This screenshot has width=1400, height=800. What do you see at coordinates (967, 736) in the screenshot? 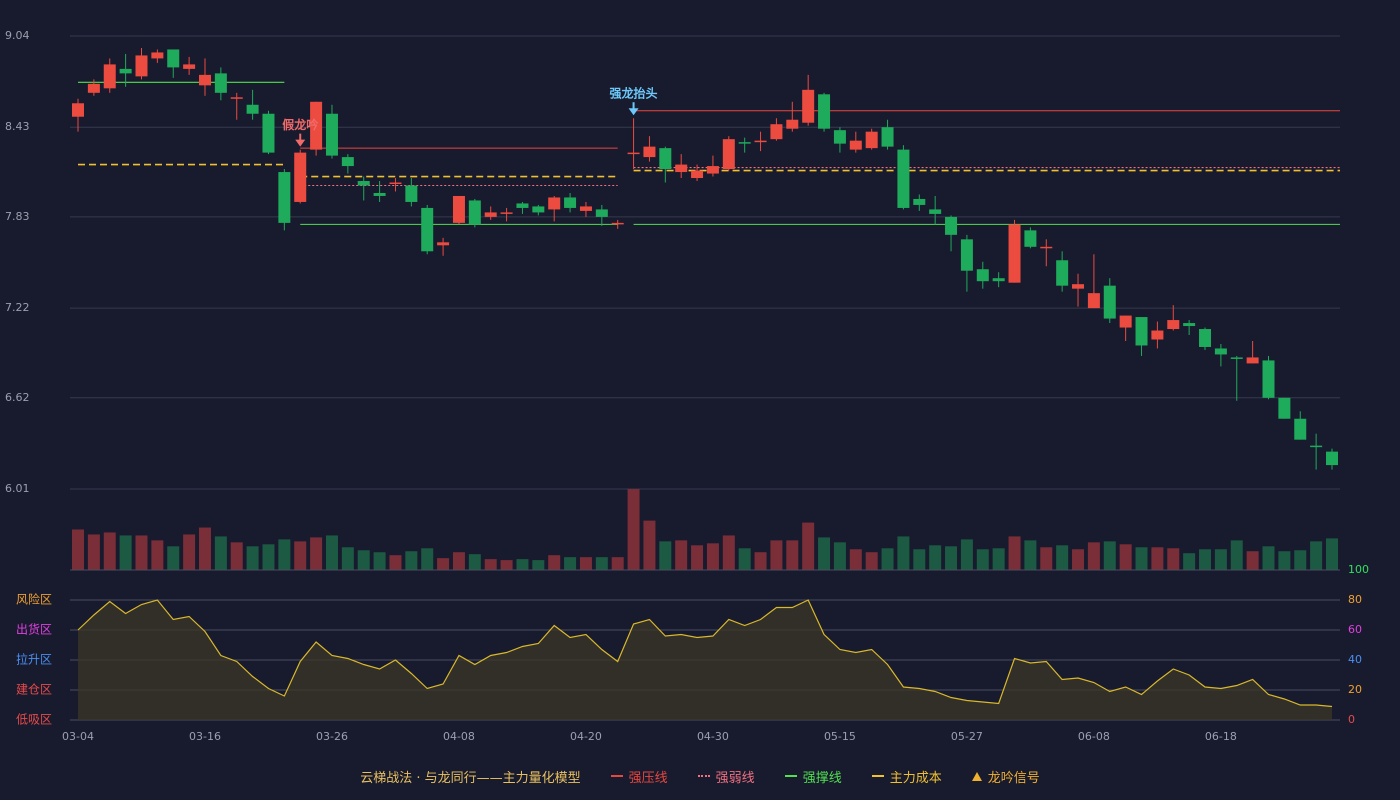
I see `x-tick-label: 05-27` at bounding box center [967, 736].